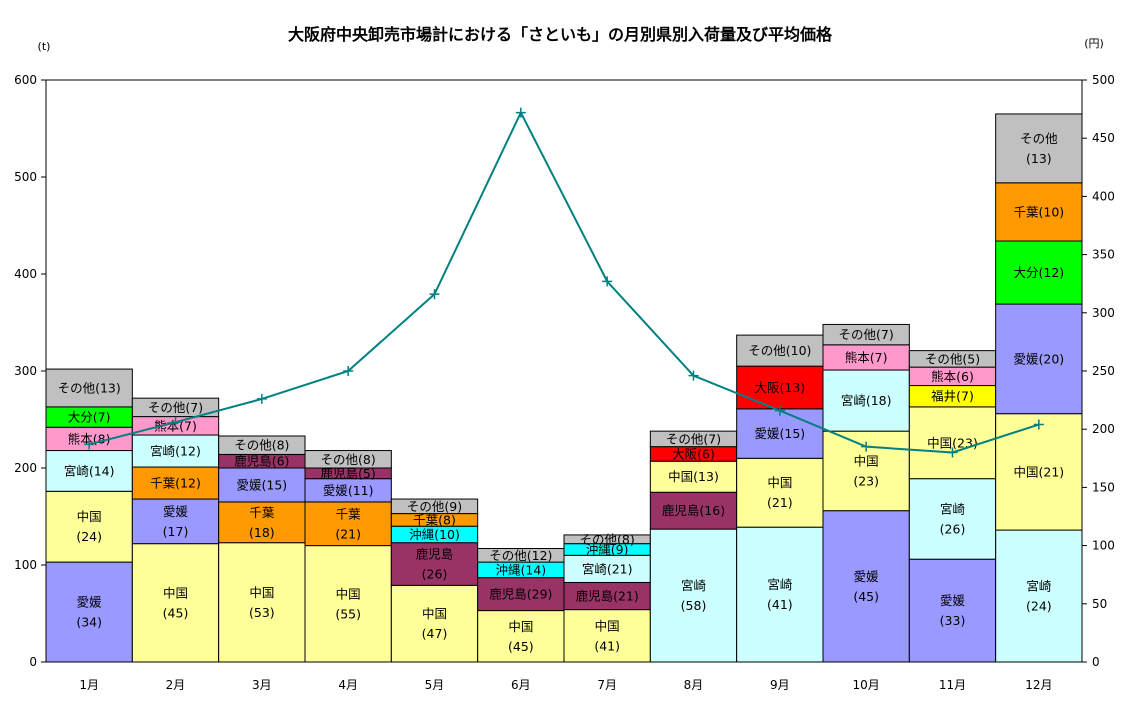 This screenshot has width=1127, height=701. Describe the element at coordinates (520, 555) in the screenshot. I see `bar-segment-label: その他(12)` at that location.